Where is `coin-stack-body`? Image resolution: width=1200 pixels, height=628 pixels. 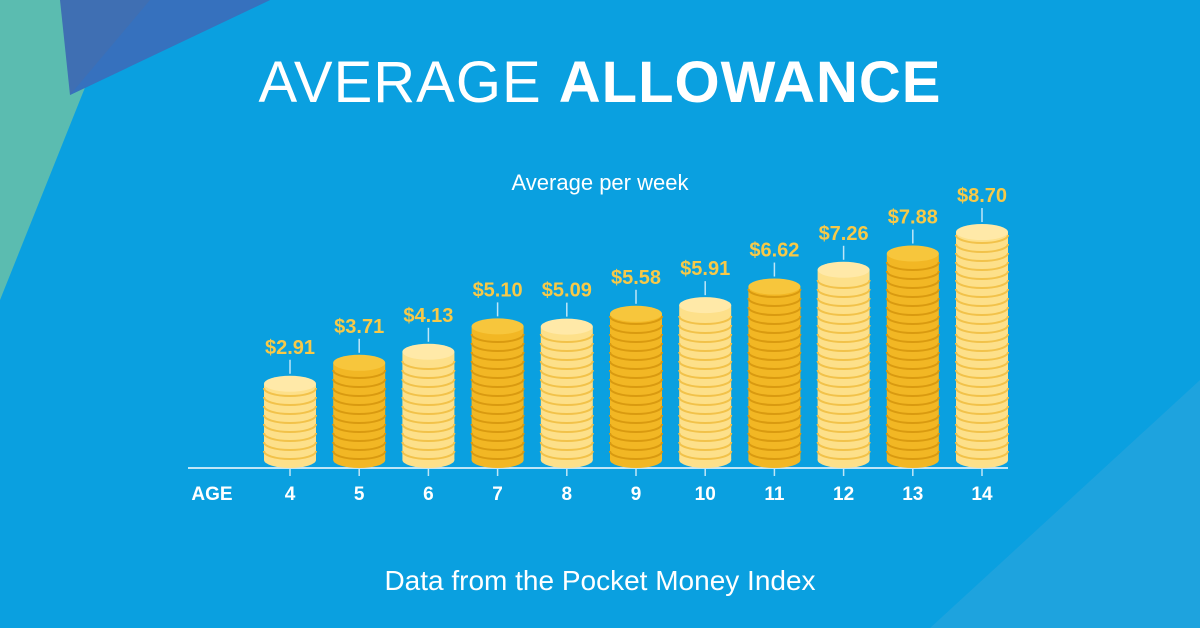 coin-stack-body is located at coordinates (705, 382).